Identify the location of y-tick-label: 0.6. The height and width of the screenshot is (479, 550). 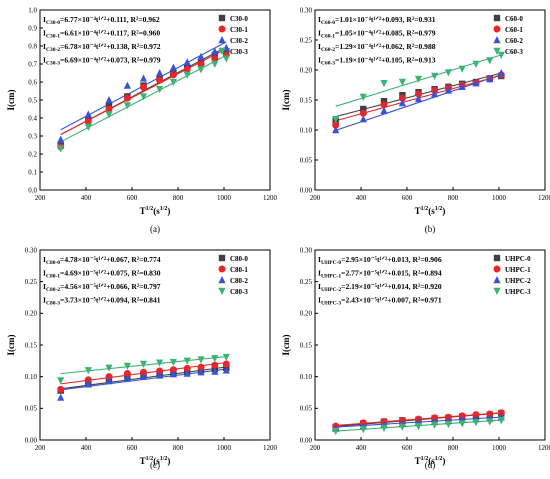
(32, 82).